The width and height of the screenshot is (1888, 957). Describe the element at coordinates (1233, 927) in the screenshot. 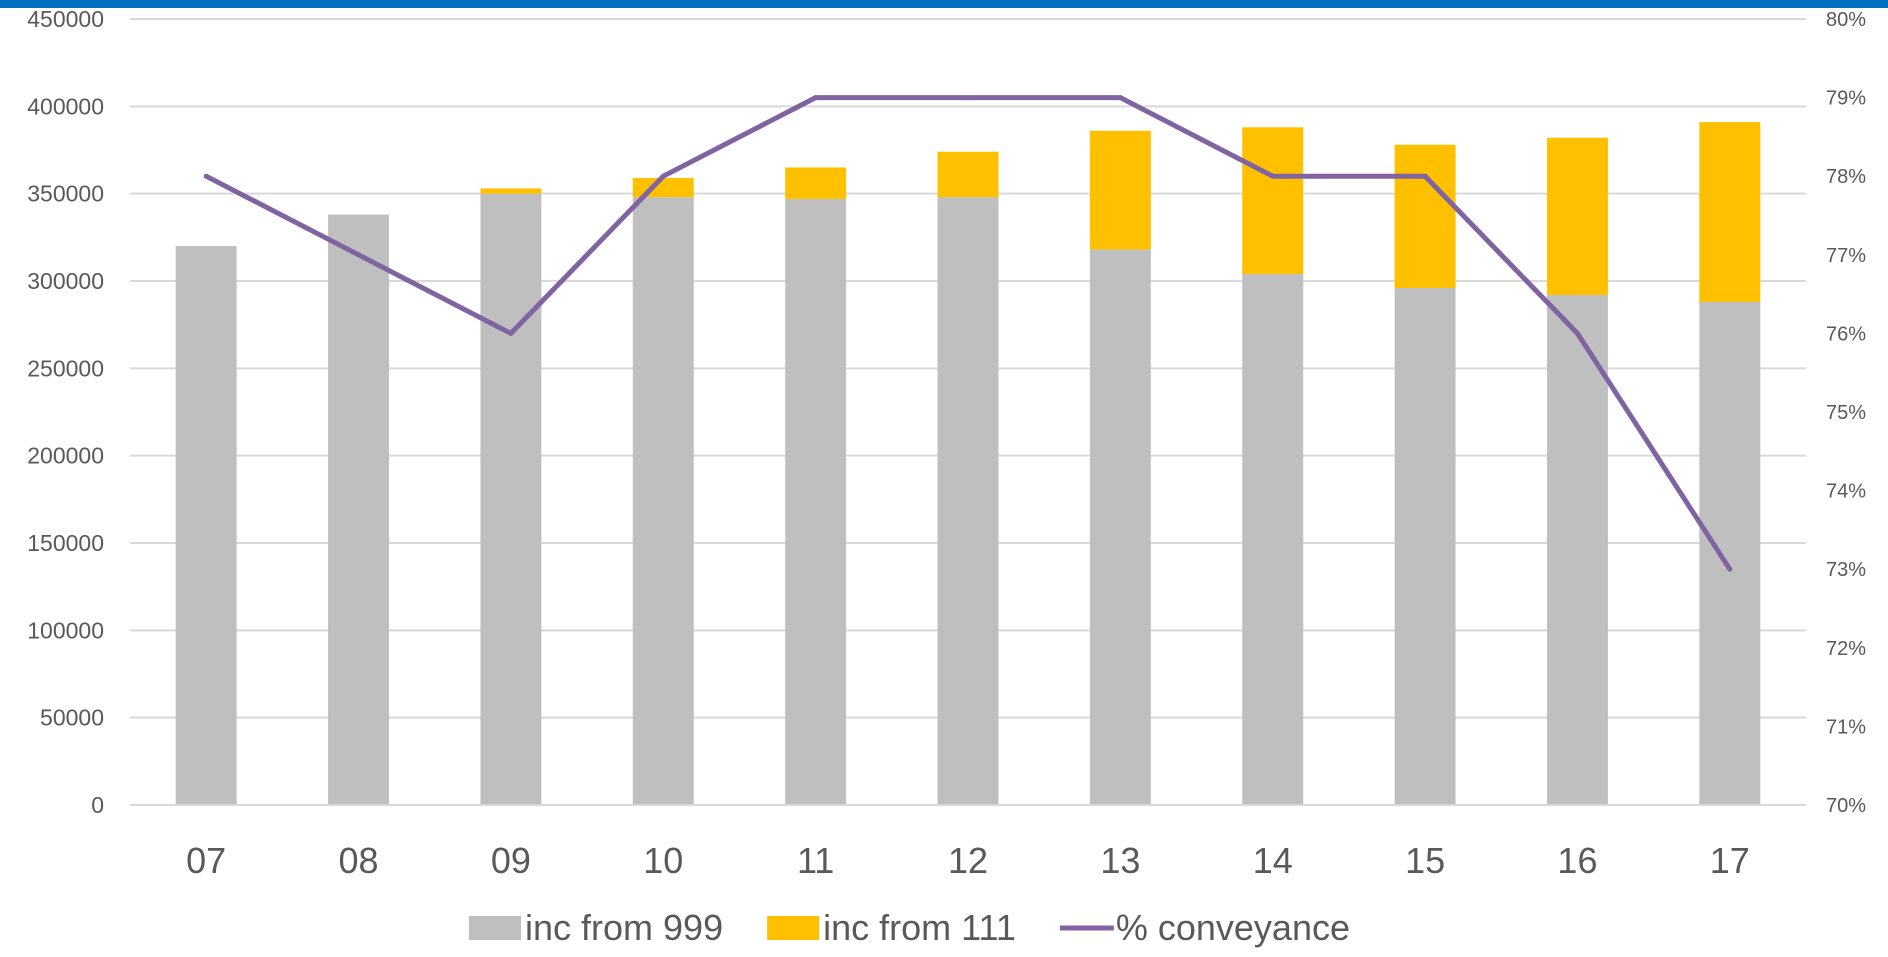

I see `legend-label: % conveyance` at that location.